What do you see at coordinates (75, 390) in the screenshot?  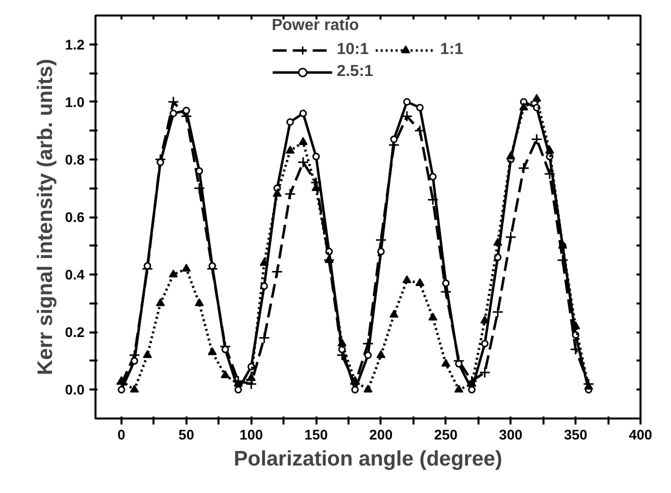 I see `y-tick-label: 0.0` at bounding box center [75, 390].